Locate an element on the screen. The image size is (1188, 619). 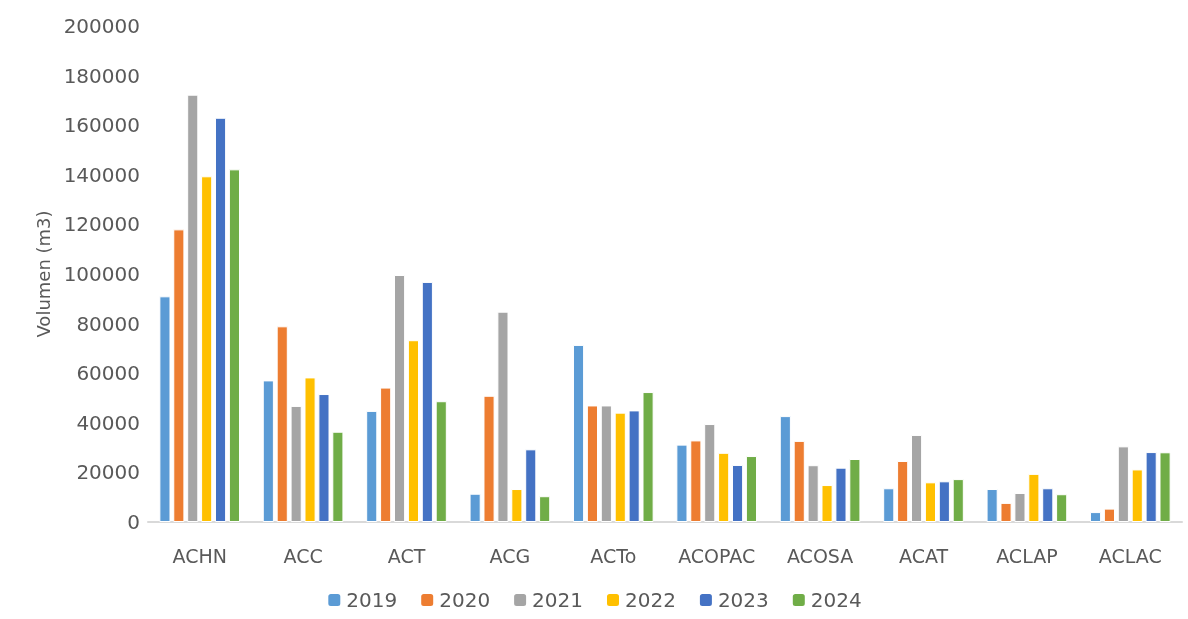
y-tick-label: 60000 is located at coordinates (108, 373).